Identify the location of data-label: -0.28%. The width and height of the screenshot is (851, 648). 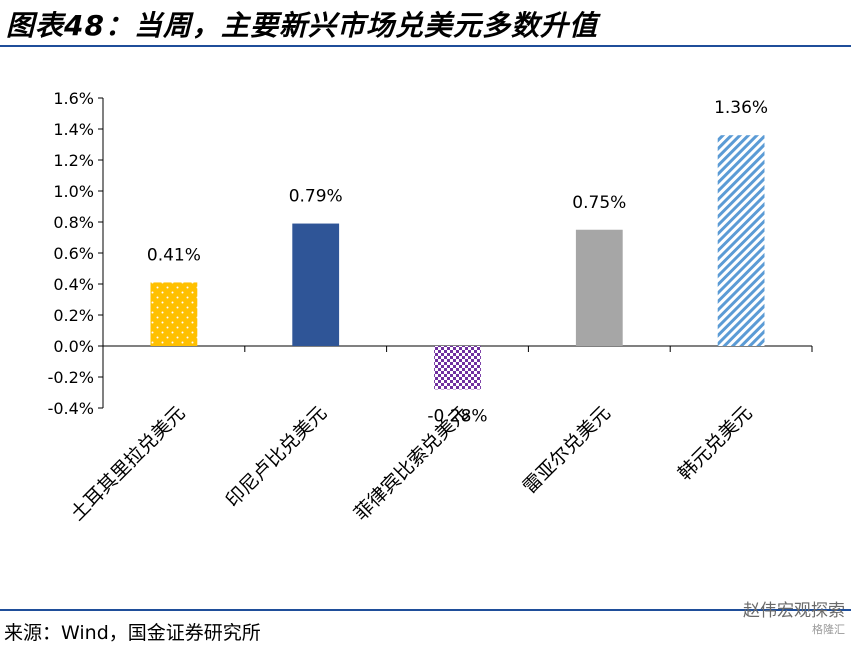
(457, 416).